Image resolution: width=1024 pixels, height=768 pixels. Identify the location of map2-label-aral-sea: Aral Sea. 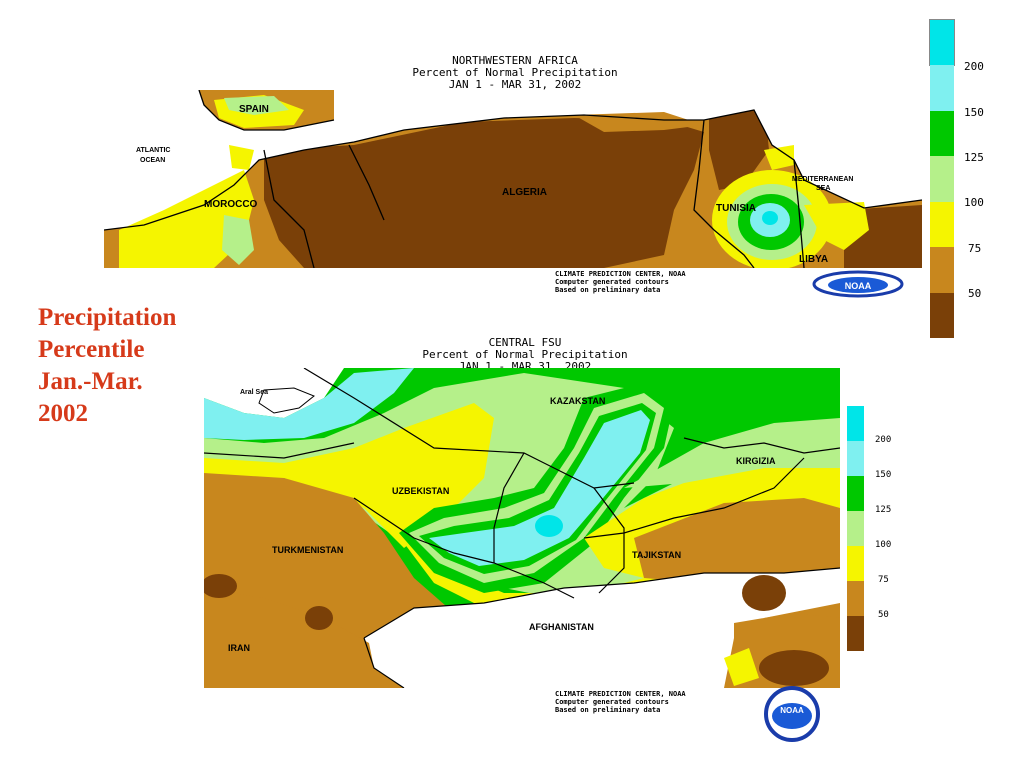
(254, 392).